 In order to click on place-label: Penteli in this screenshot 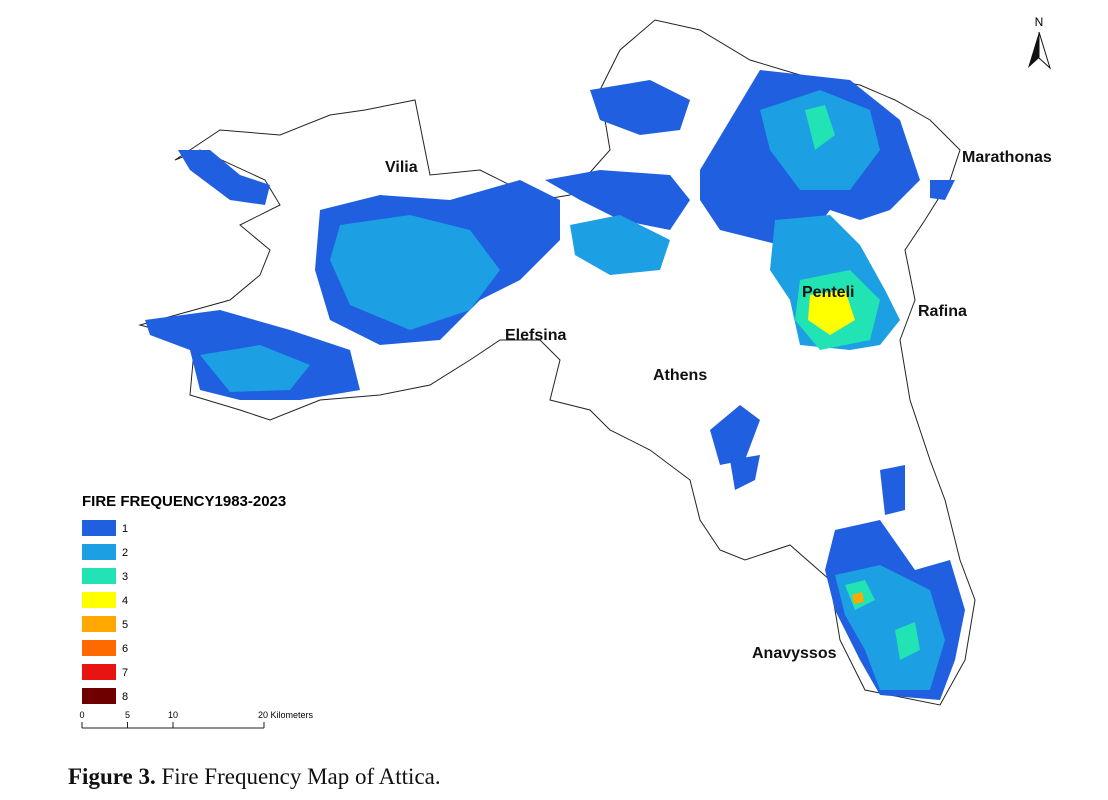, I will do `click(828, 292)`.